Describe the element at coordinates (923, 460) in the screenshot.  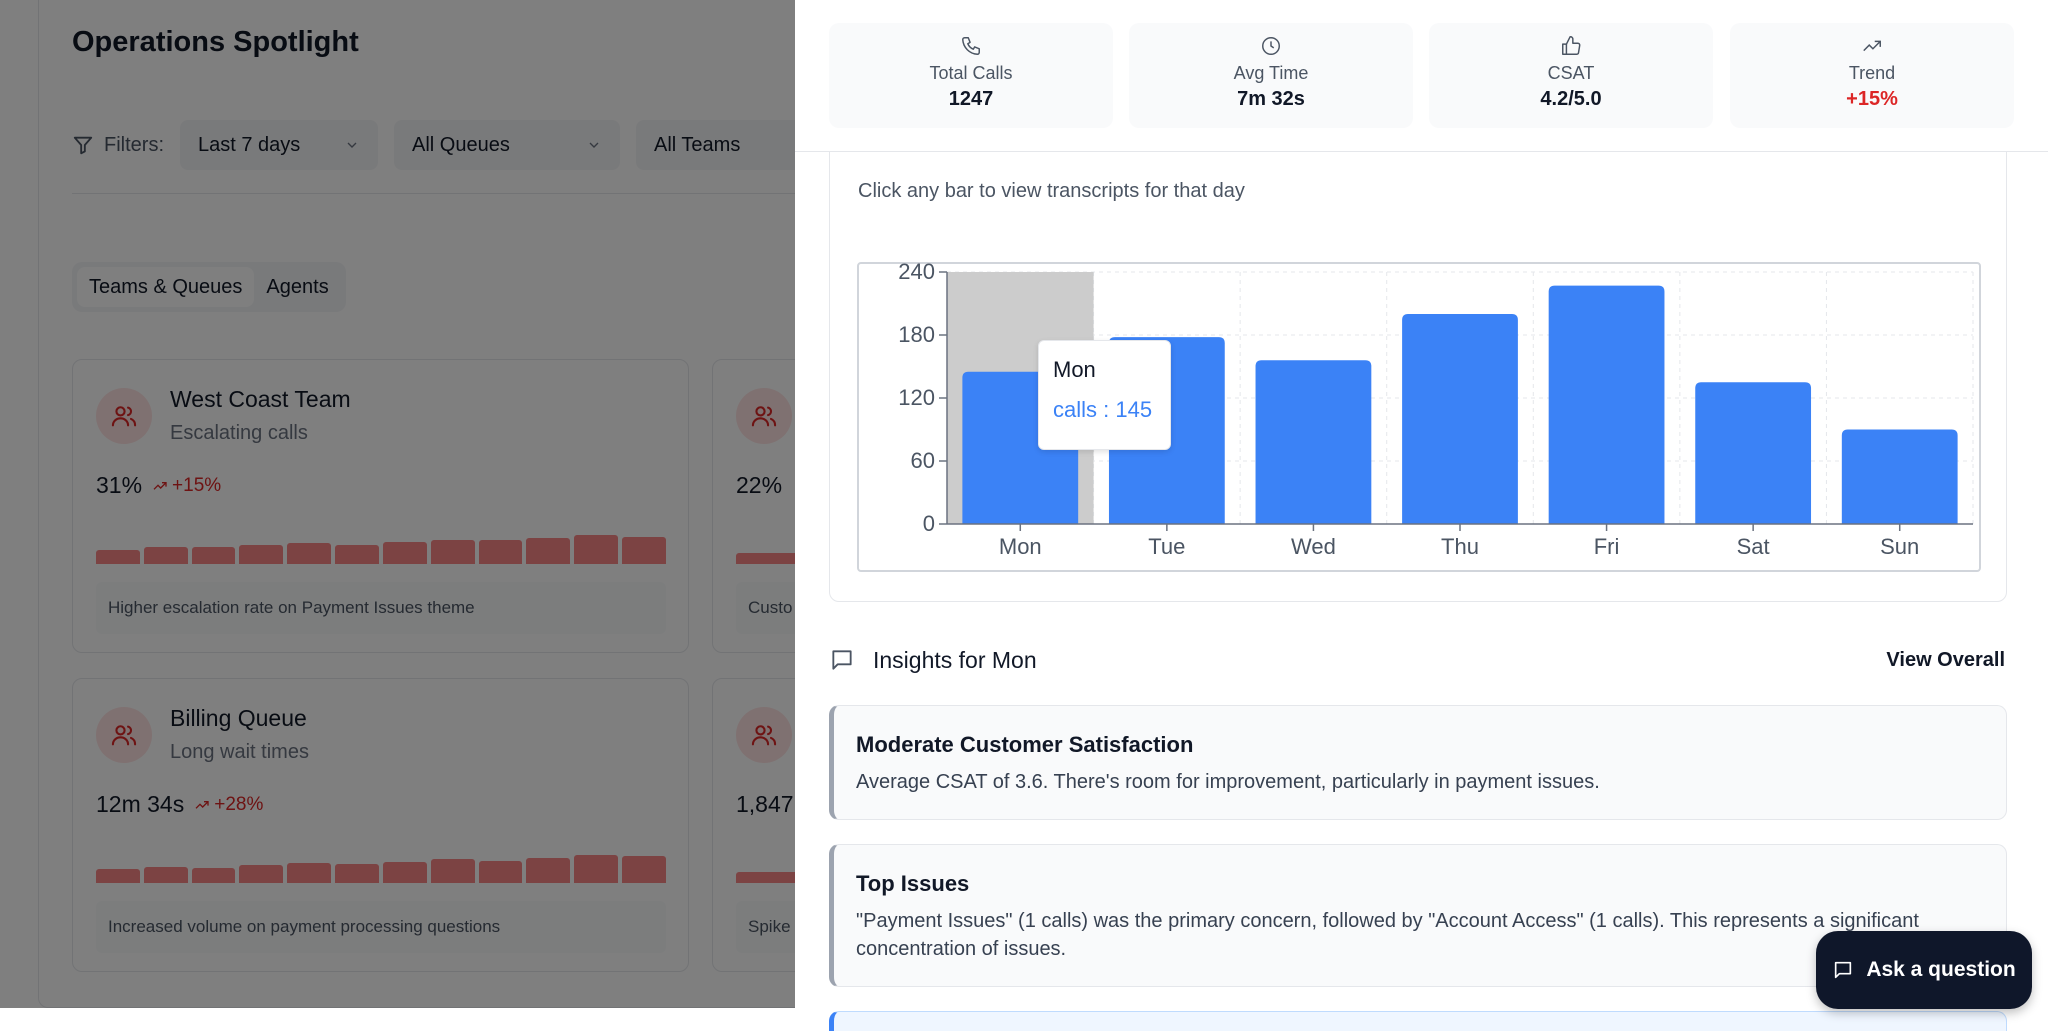
I see `y-tick-label: 60` at that location.